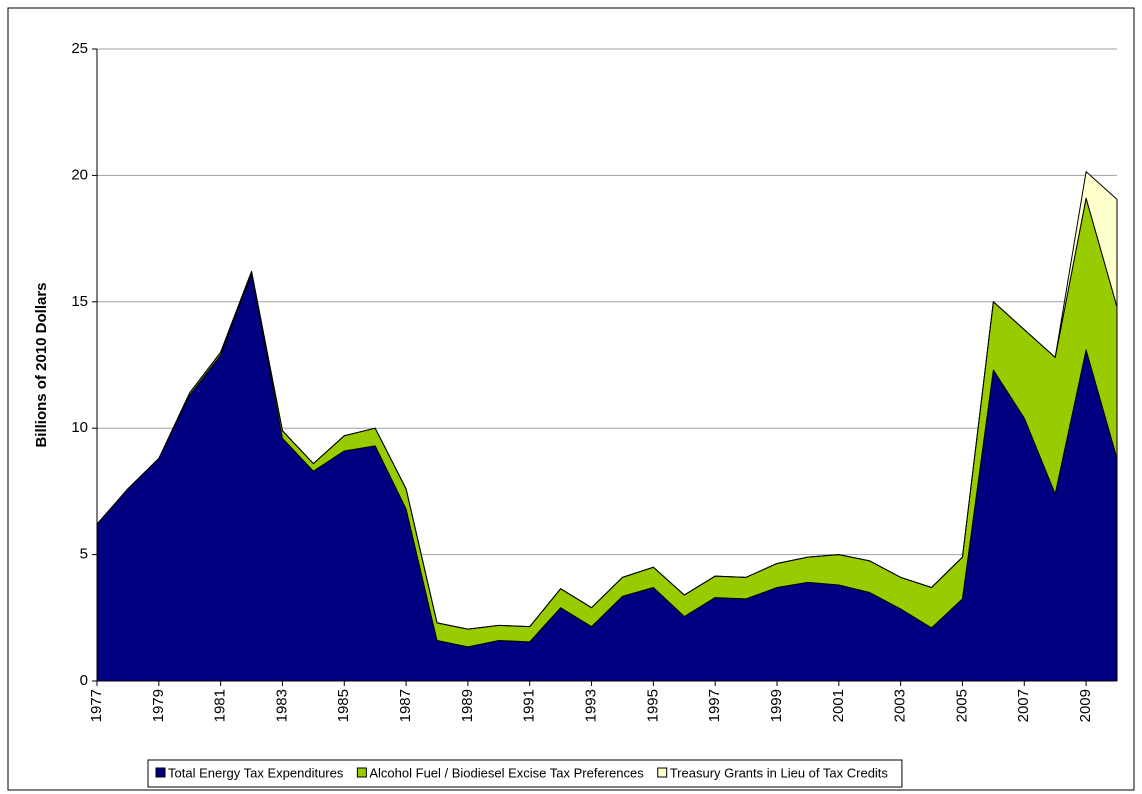 The image size is (1142, 794). What do you see at coordinates (776, 705) in the screenshot?
I see `x-tick-label: 1999` at bounding box center [776, 705].